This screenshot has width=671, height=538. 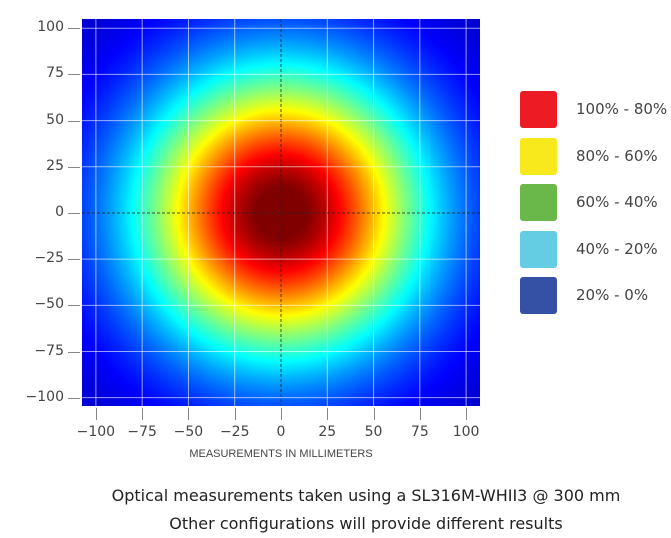 I want to click on y-tick-label: −75, so click(x=49, y=350).